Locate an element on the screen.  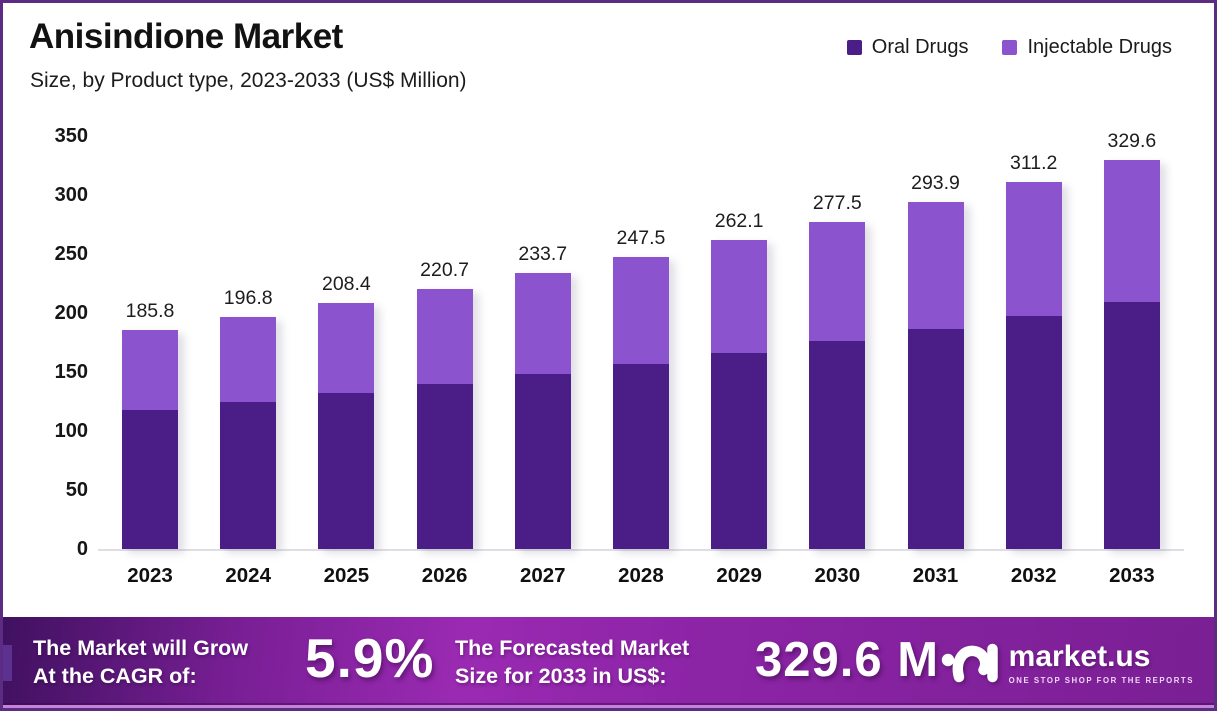
legend-label: Injectable Drugs is located at coordinates (1099, 47).